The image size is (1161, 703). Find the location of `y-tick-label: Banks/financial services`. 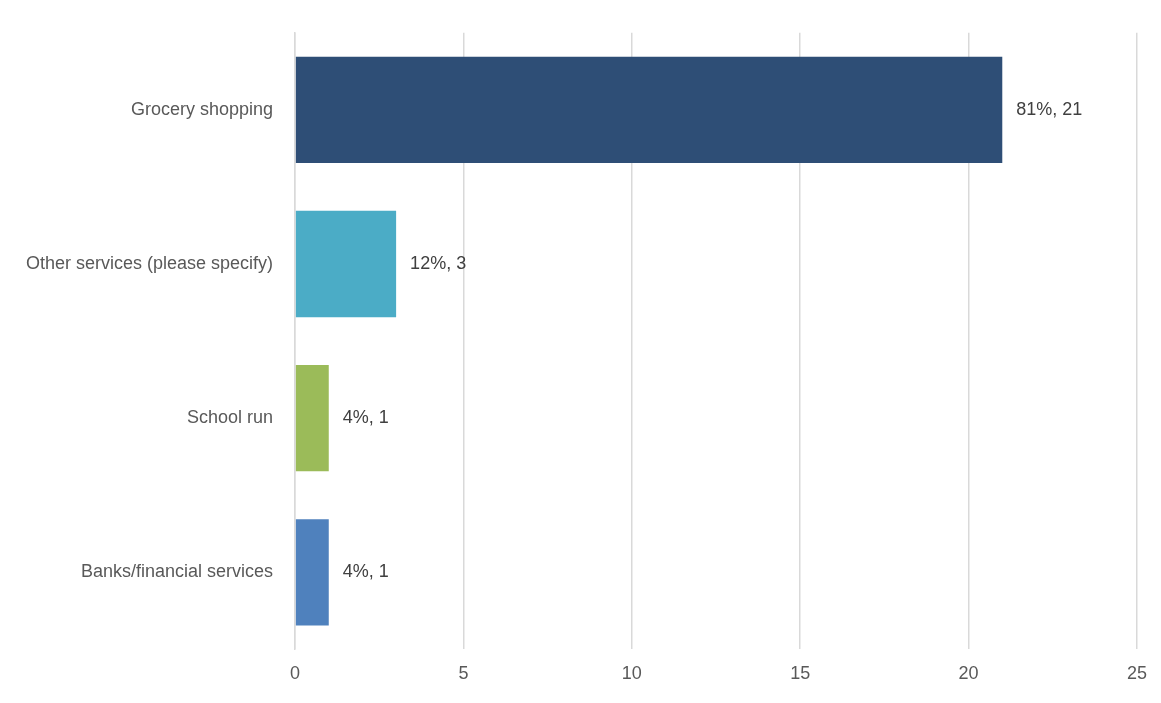

y-tick-label: Banks/financial services is located at coordinates (177, 571).